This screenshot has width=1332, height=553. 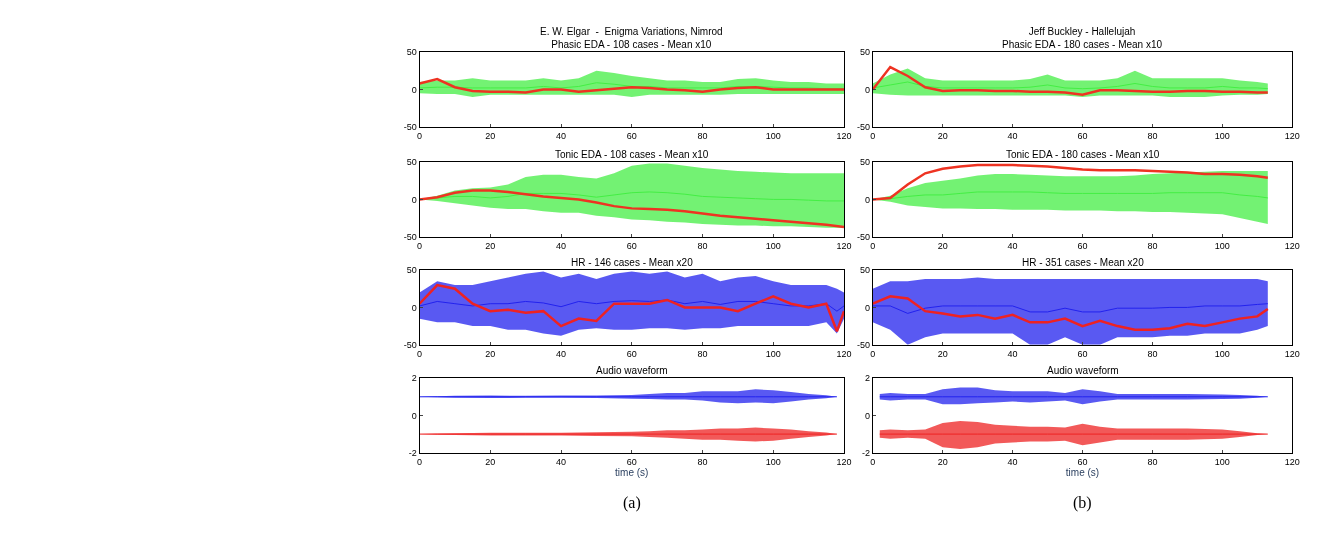 What do you see at coordinates (632, 503) in the screenshot?
I see `text: (a)` at bounding box center [632, 503].